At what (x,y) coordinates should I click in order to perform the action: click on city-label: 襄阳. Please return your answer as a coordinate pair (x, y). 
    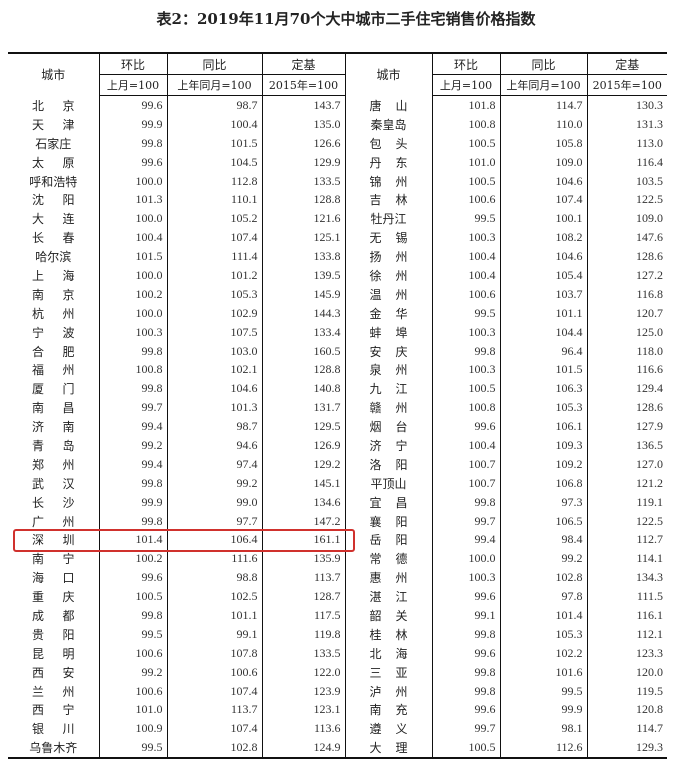
    Looking at the image, I should click on (388, 521).